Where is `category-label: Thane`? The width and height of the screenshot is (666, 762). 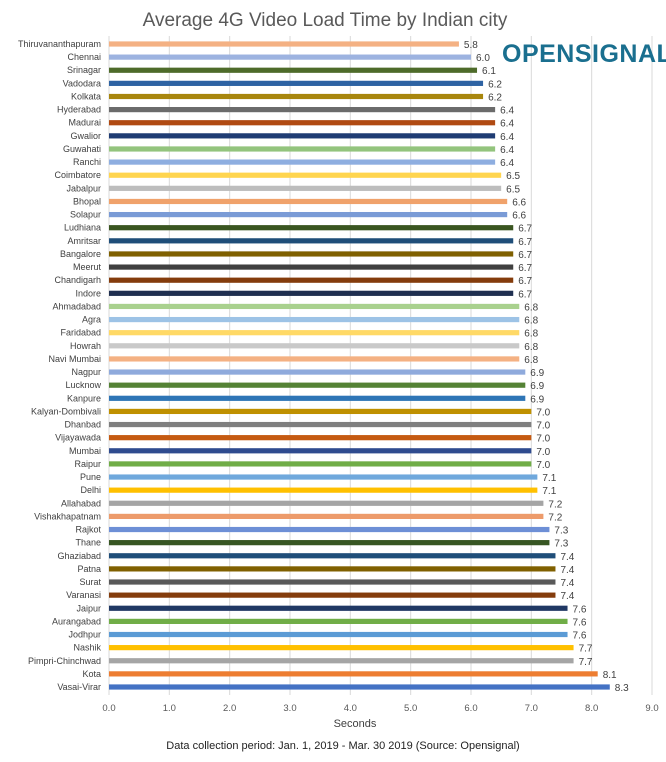
category-label: Thane is located at coordinates (88, 543).